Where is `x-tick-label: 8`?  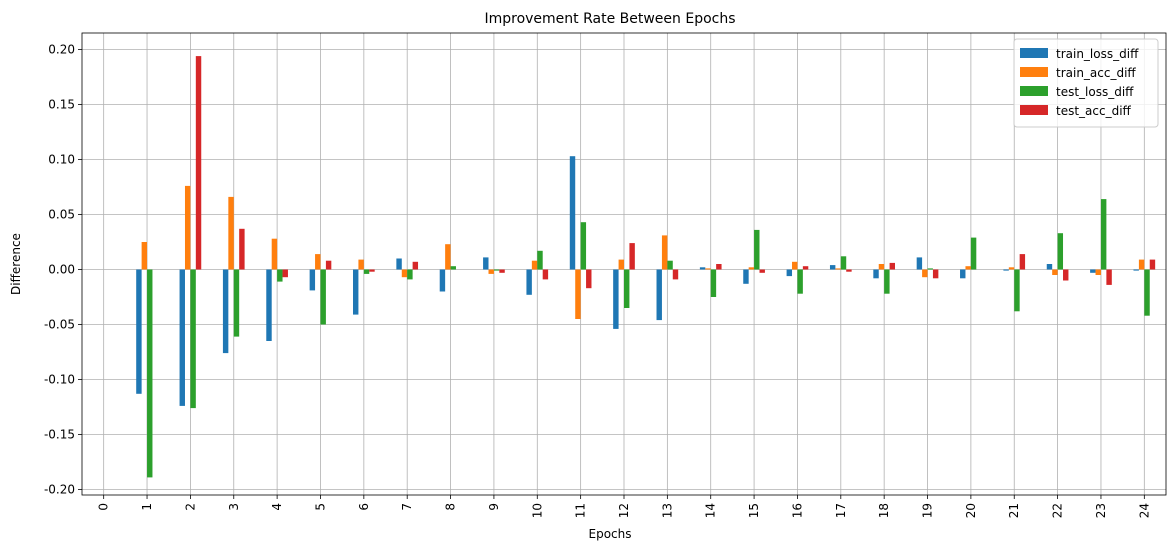
x-tick-label: 8 is located at coordinates (451, 507).